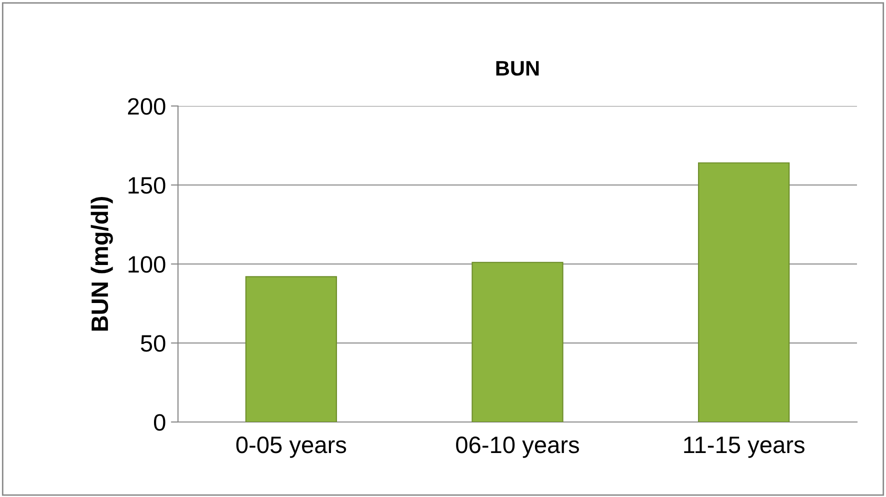  I want to click on x-tick-label: 0-05 years, so click(291, 447).